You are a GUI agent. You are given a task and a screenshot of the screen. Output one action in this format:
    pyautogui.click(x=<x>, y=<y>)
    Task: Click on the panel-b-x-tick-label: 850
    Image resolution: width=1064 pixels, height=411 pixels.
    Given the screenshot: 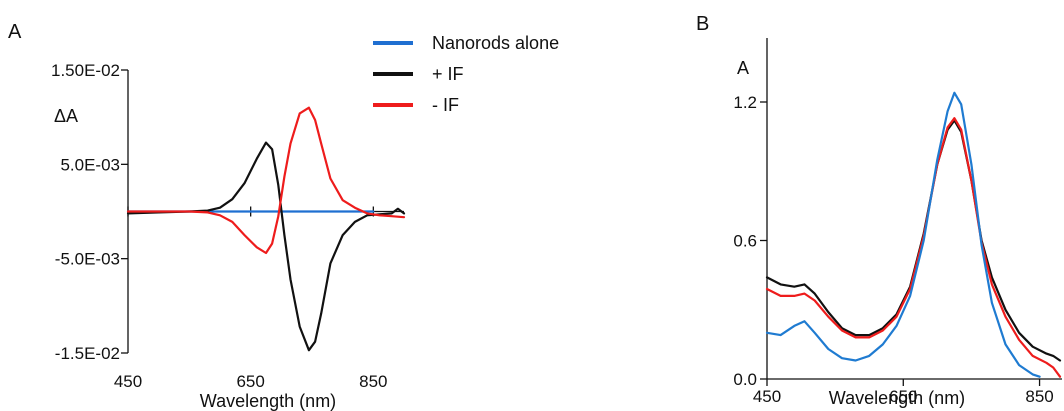 What is the action you would take?
    pyautogui.click(x=1039, y=396)
    